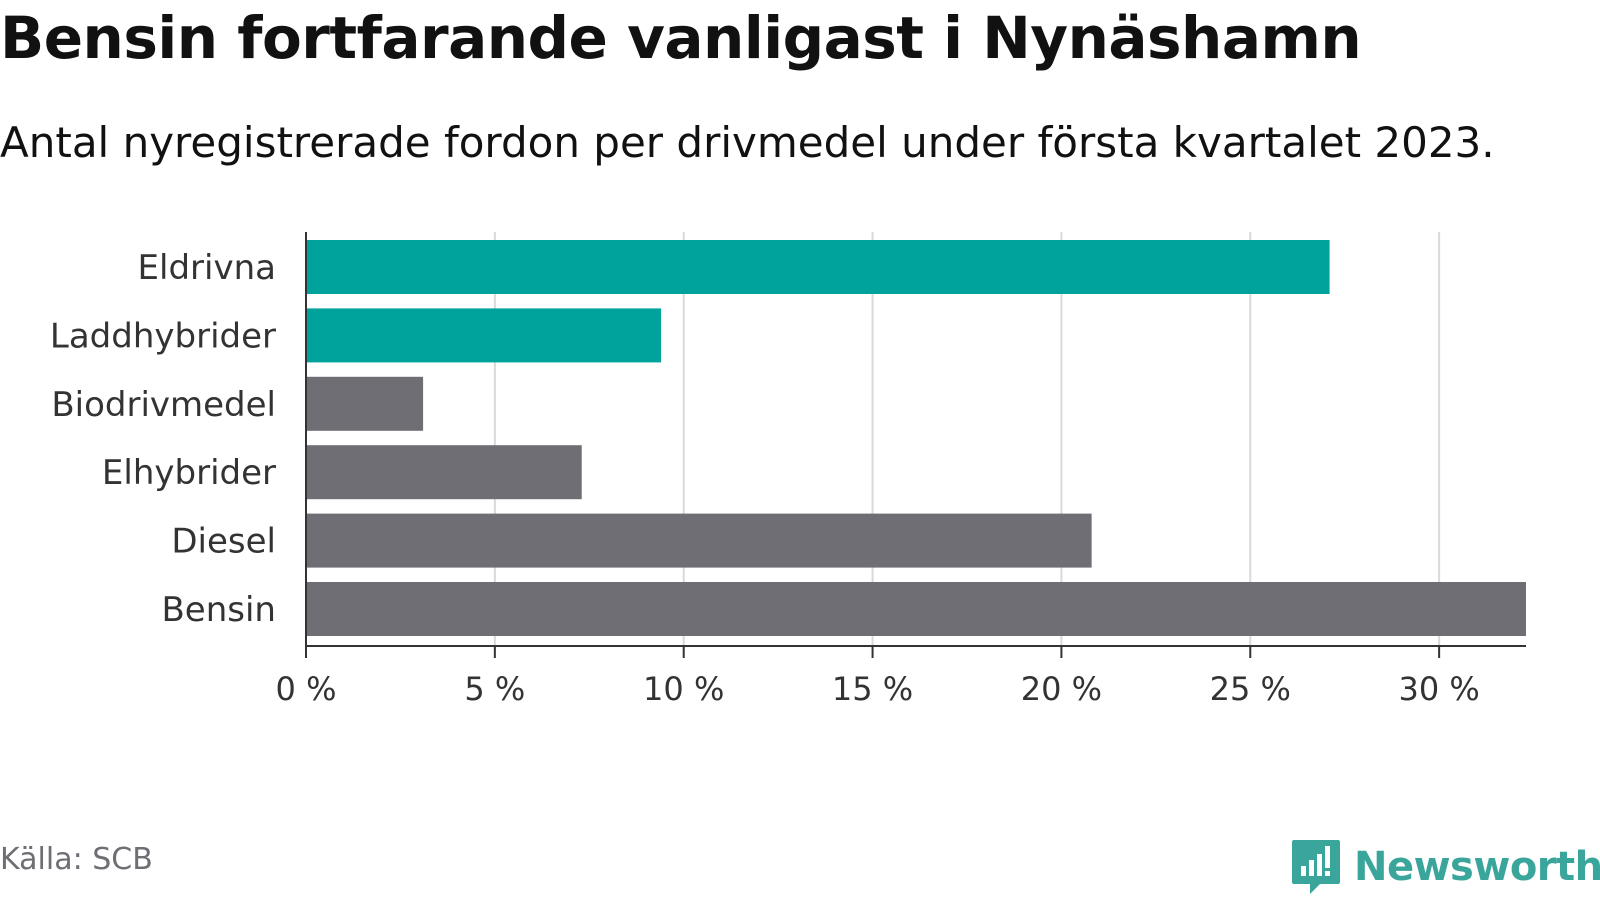 The image size is (1600, 900). I want to click on x-tick-label: 30 %, so click(1438, 689).